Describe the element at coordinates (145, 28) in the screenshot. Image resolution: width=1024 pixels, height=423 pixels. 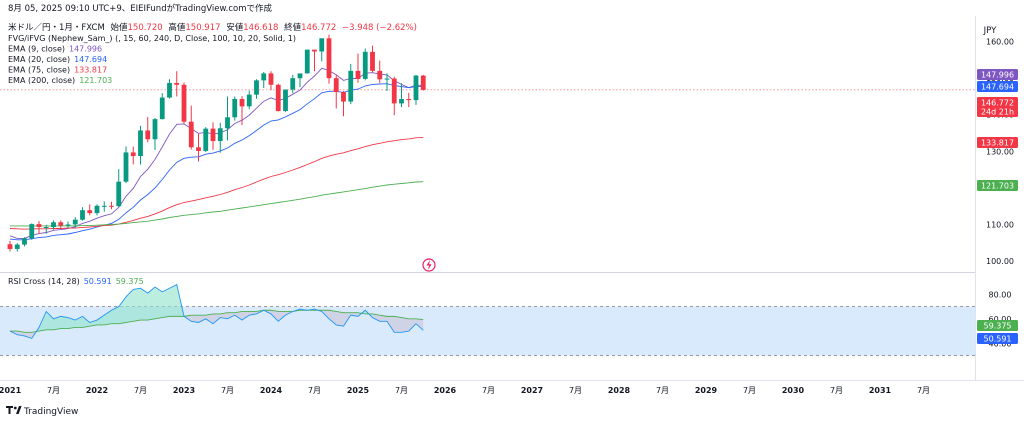
I see `open-value: 150.720` at that location.